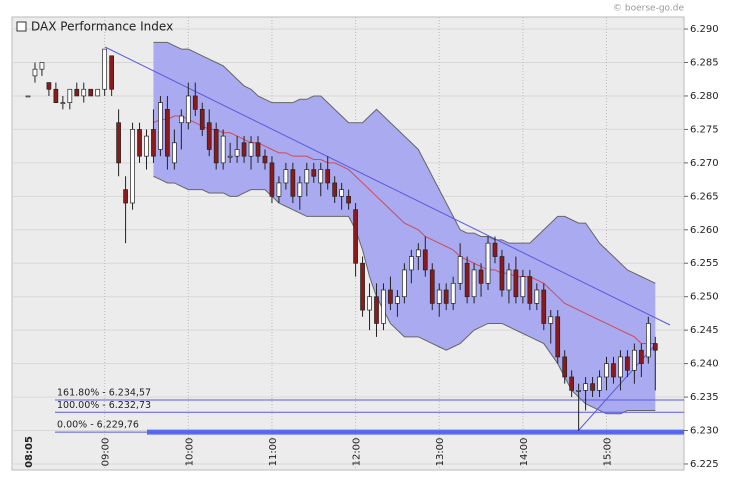  What do you see at coordinates (704, 431) in the screenshot?
I see `y-tick-label: 6.230` at bounding box center [704, 431].